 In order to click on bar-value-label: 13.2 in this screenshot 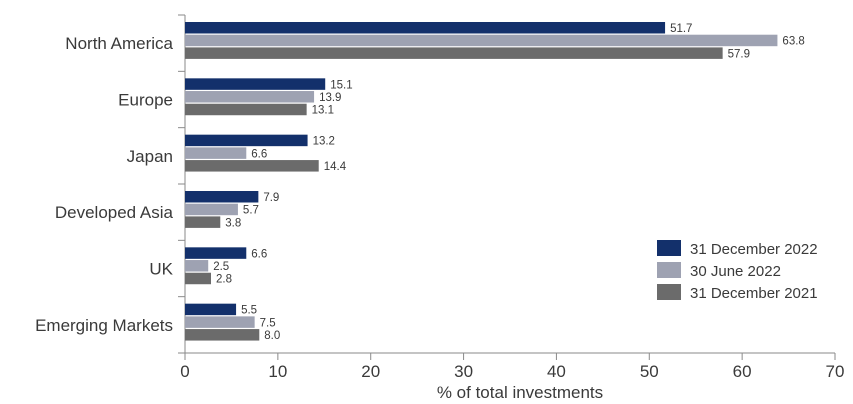, I will do `click(324, 142)`.